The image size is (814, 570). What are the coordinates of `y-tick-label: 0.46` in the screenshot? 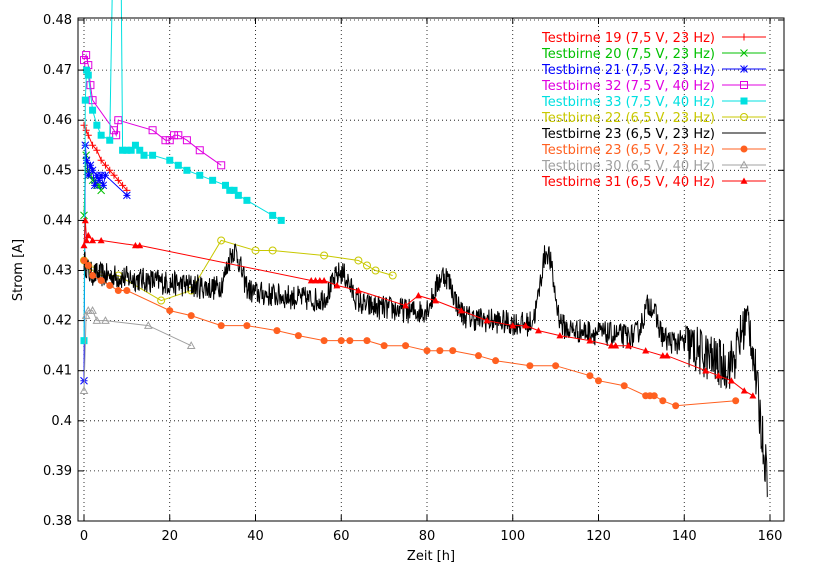 It's located at (57, 120).